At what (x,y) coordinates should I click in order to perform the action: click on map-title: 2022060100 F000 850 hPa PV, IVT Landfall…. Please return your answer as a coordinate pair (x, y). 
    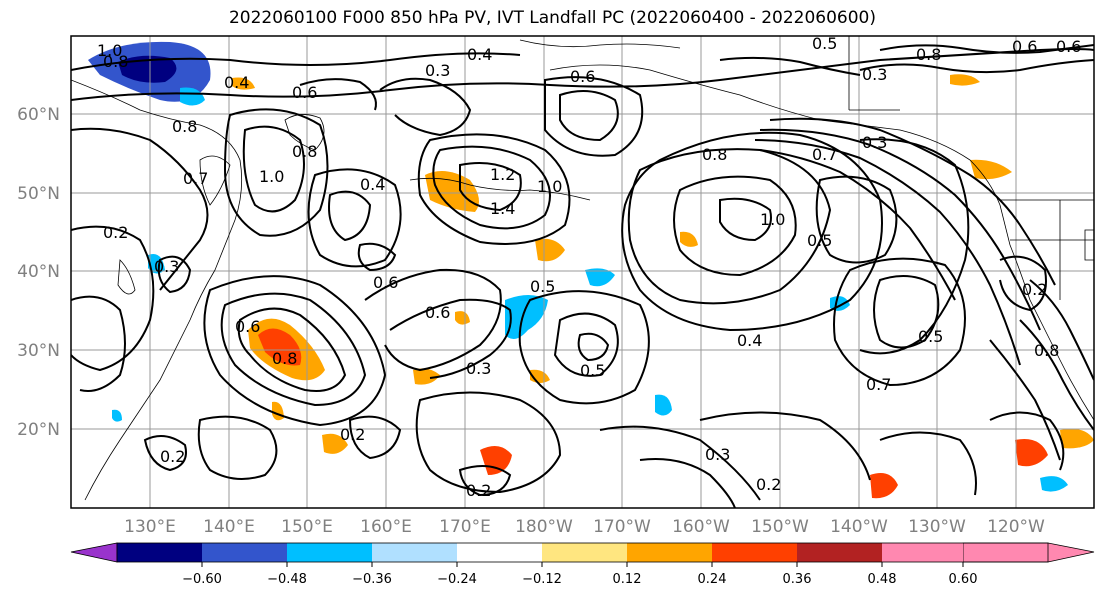
    Looking at the image, I should click on (552, 18).